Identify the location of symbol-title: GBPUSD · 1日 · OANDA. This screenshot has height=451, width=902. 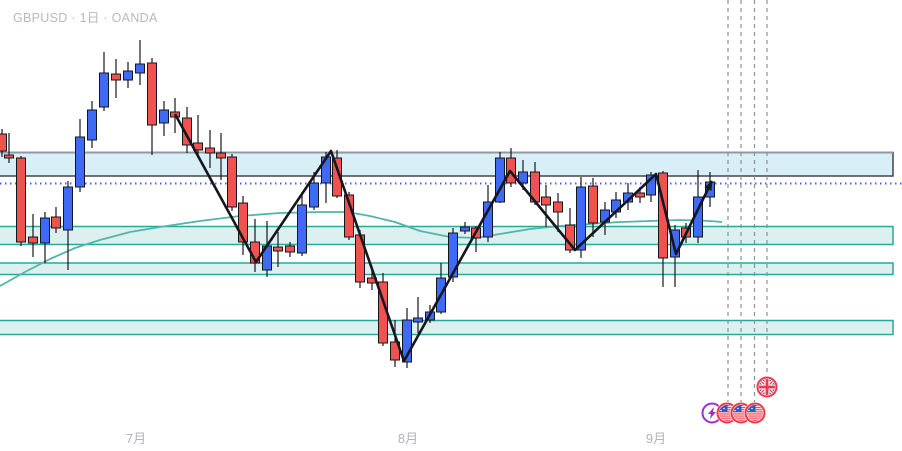
(85, 18).